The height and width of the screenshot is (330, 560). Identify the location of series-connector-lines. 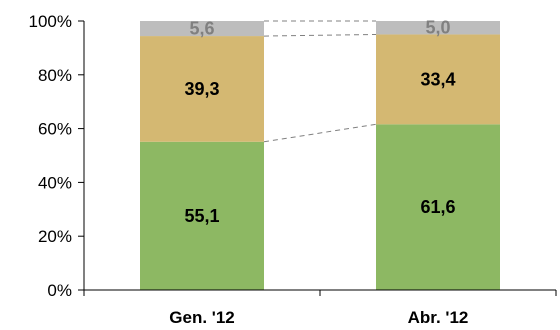
(320, 81).